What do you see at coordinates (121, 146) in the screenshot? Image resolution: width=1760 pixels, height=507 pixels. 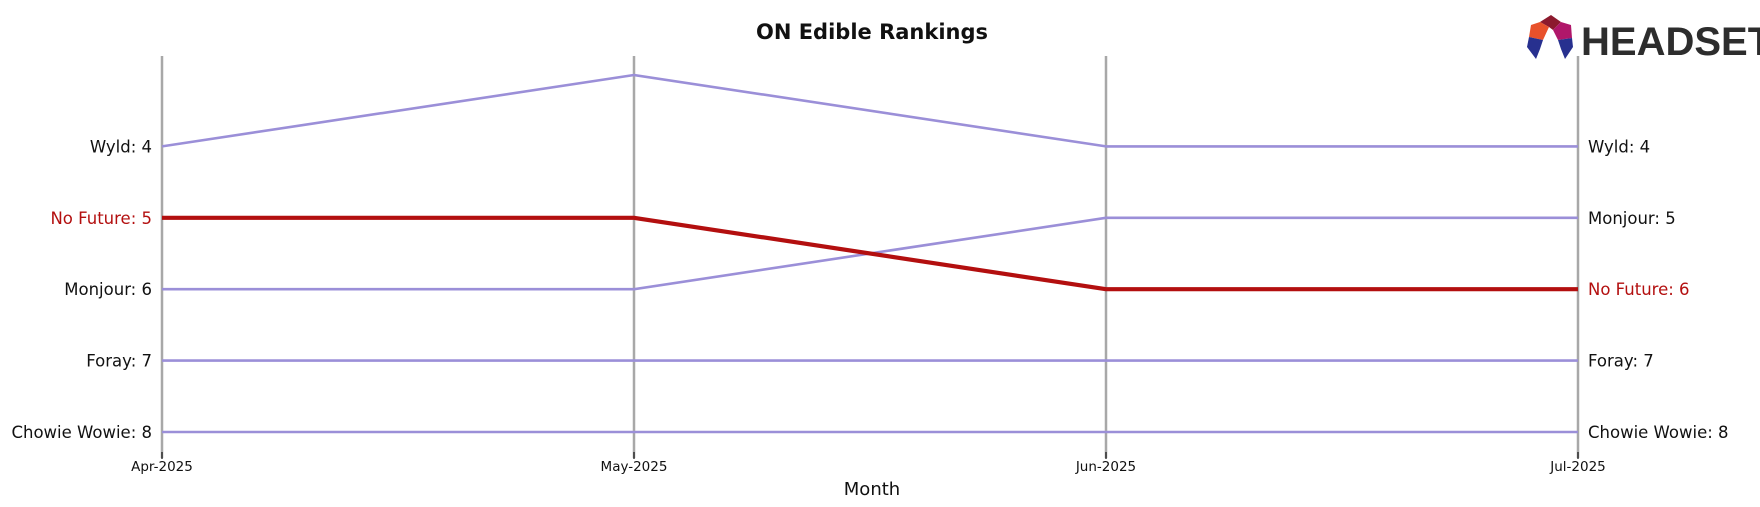 I see `start-rank-label: Wyld: 4` at bounding box center [121, 146].